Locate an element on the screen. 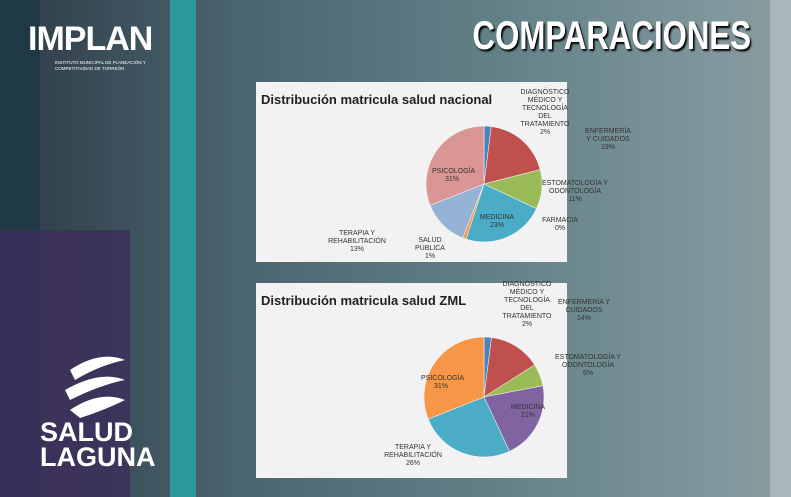 The width and height of the screenshot is (791, 497). slice-label: MEDICINA 21% is located at coordinates (528, 412).